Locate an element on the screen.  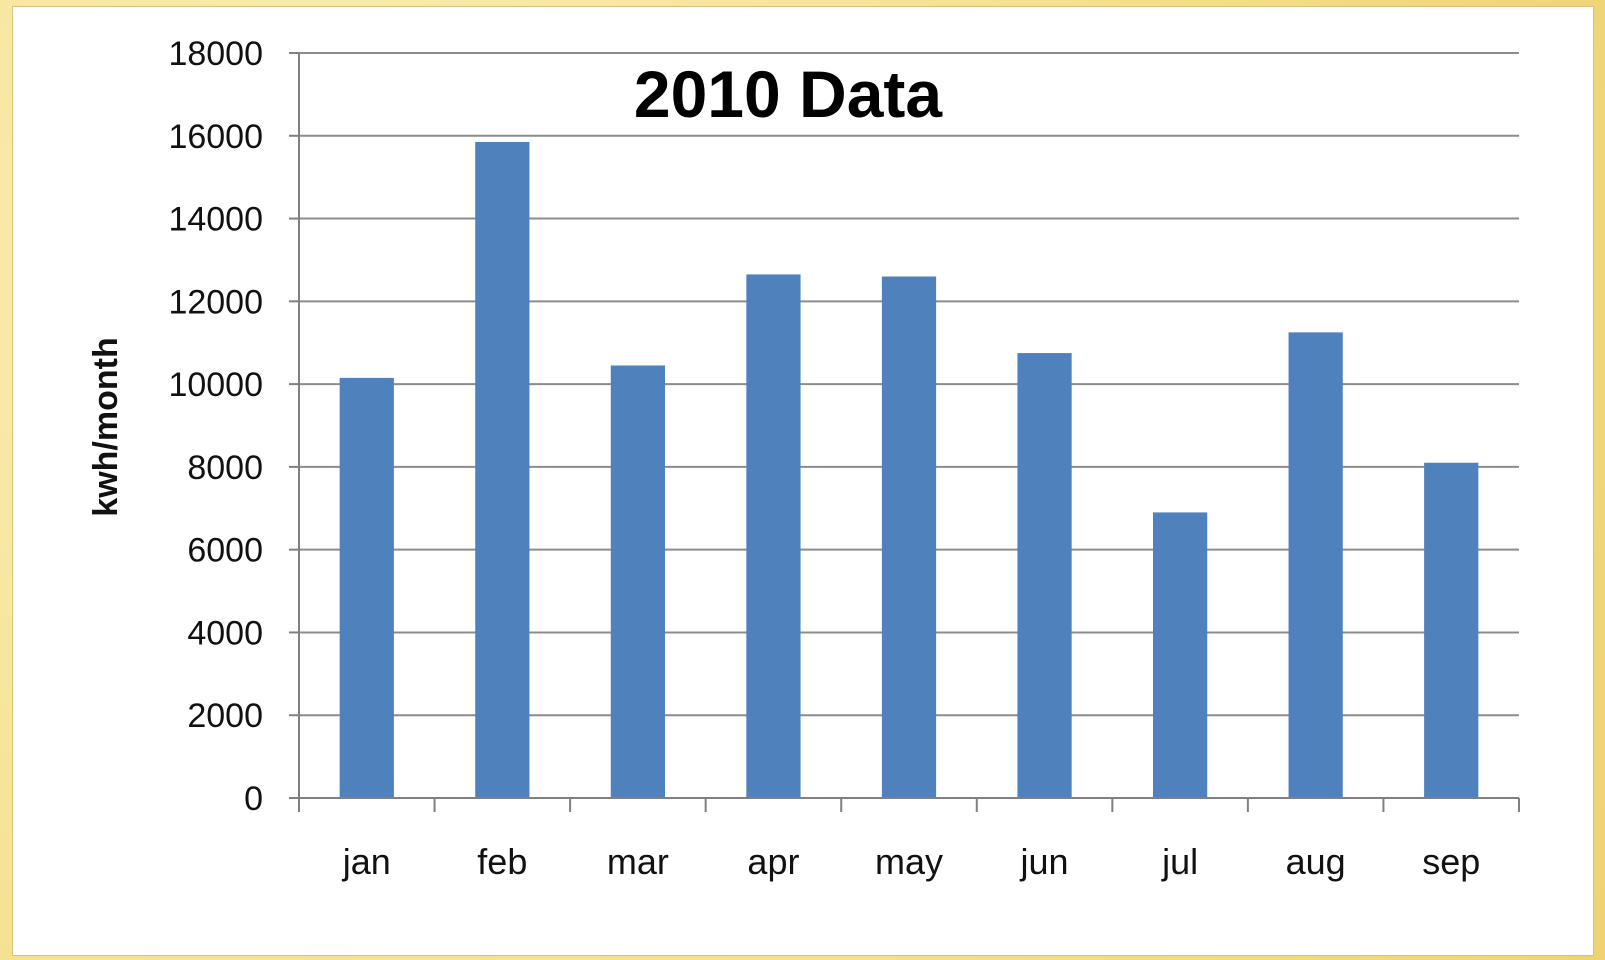
x-tick-label: mar is located at coordinates (638, 861).